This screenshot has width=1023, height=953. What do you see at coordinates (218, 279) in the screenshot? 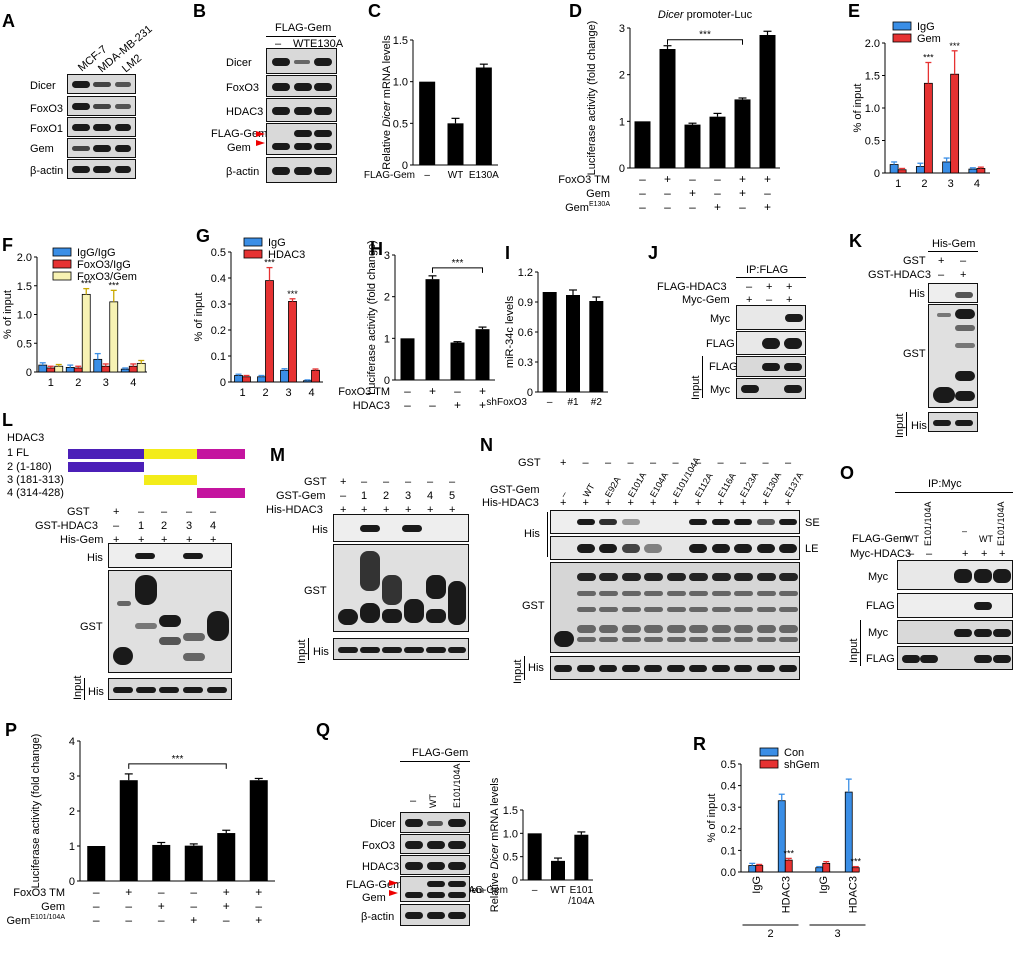
I see `y-tick-label: 0.4` at bounding box center [218, 279].